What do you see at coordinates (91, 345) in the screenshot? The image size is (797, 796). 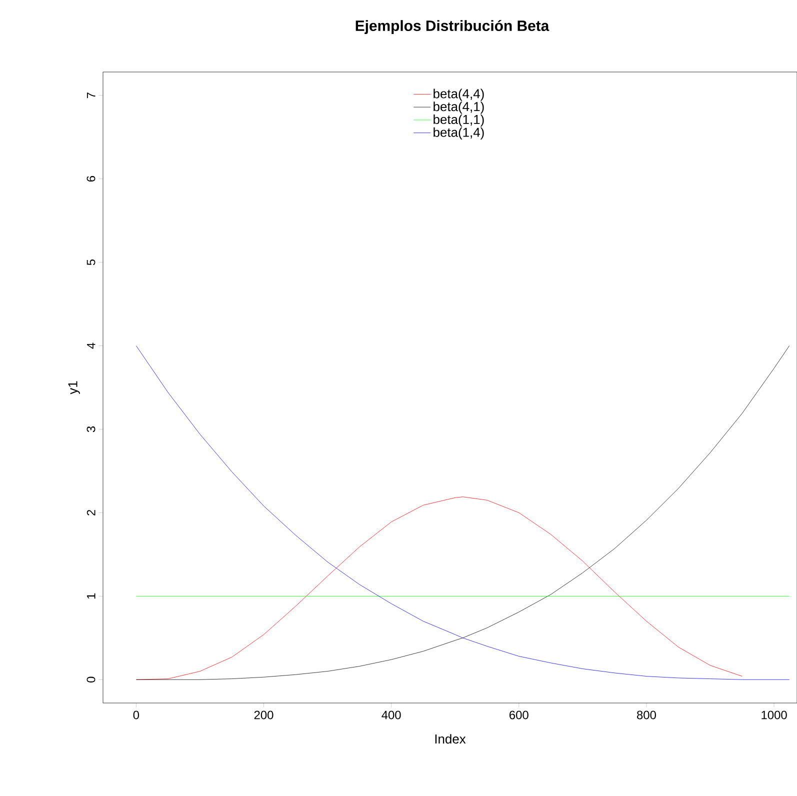 I see `y-tick-label: 4` at bounding box center [91, 345].